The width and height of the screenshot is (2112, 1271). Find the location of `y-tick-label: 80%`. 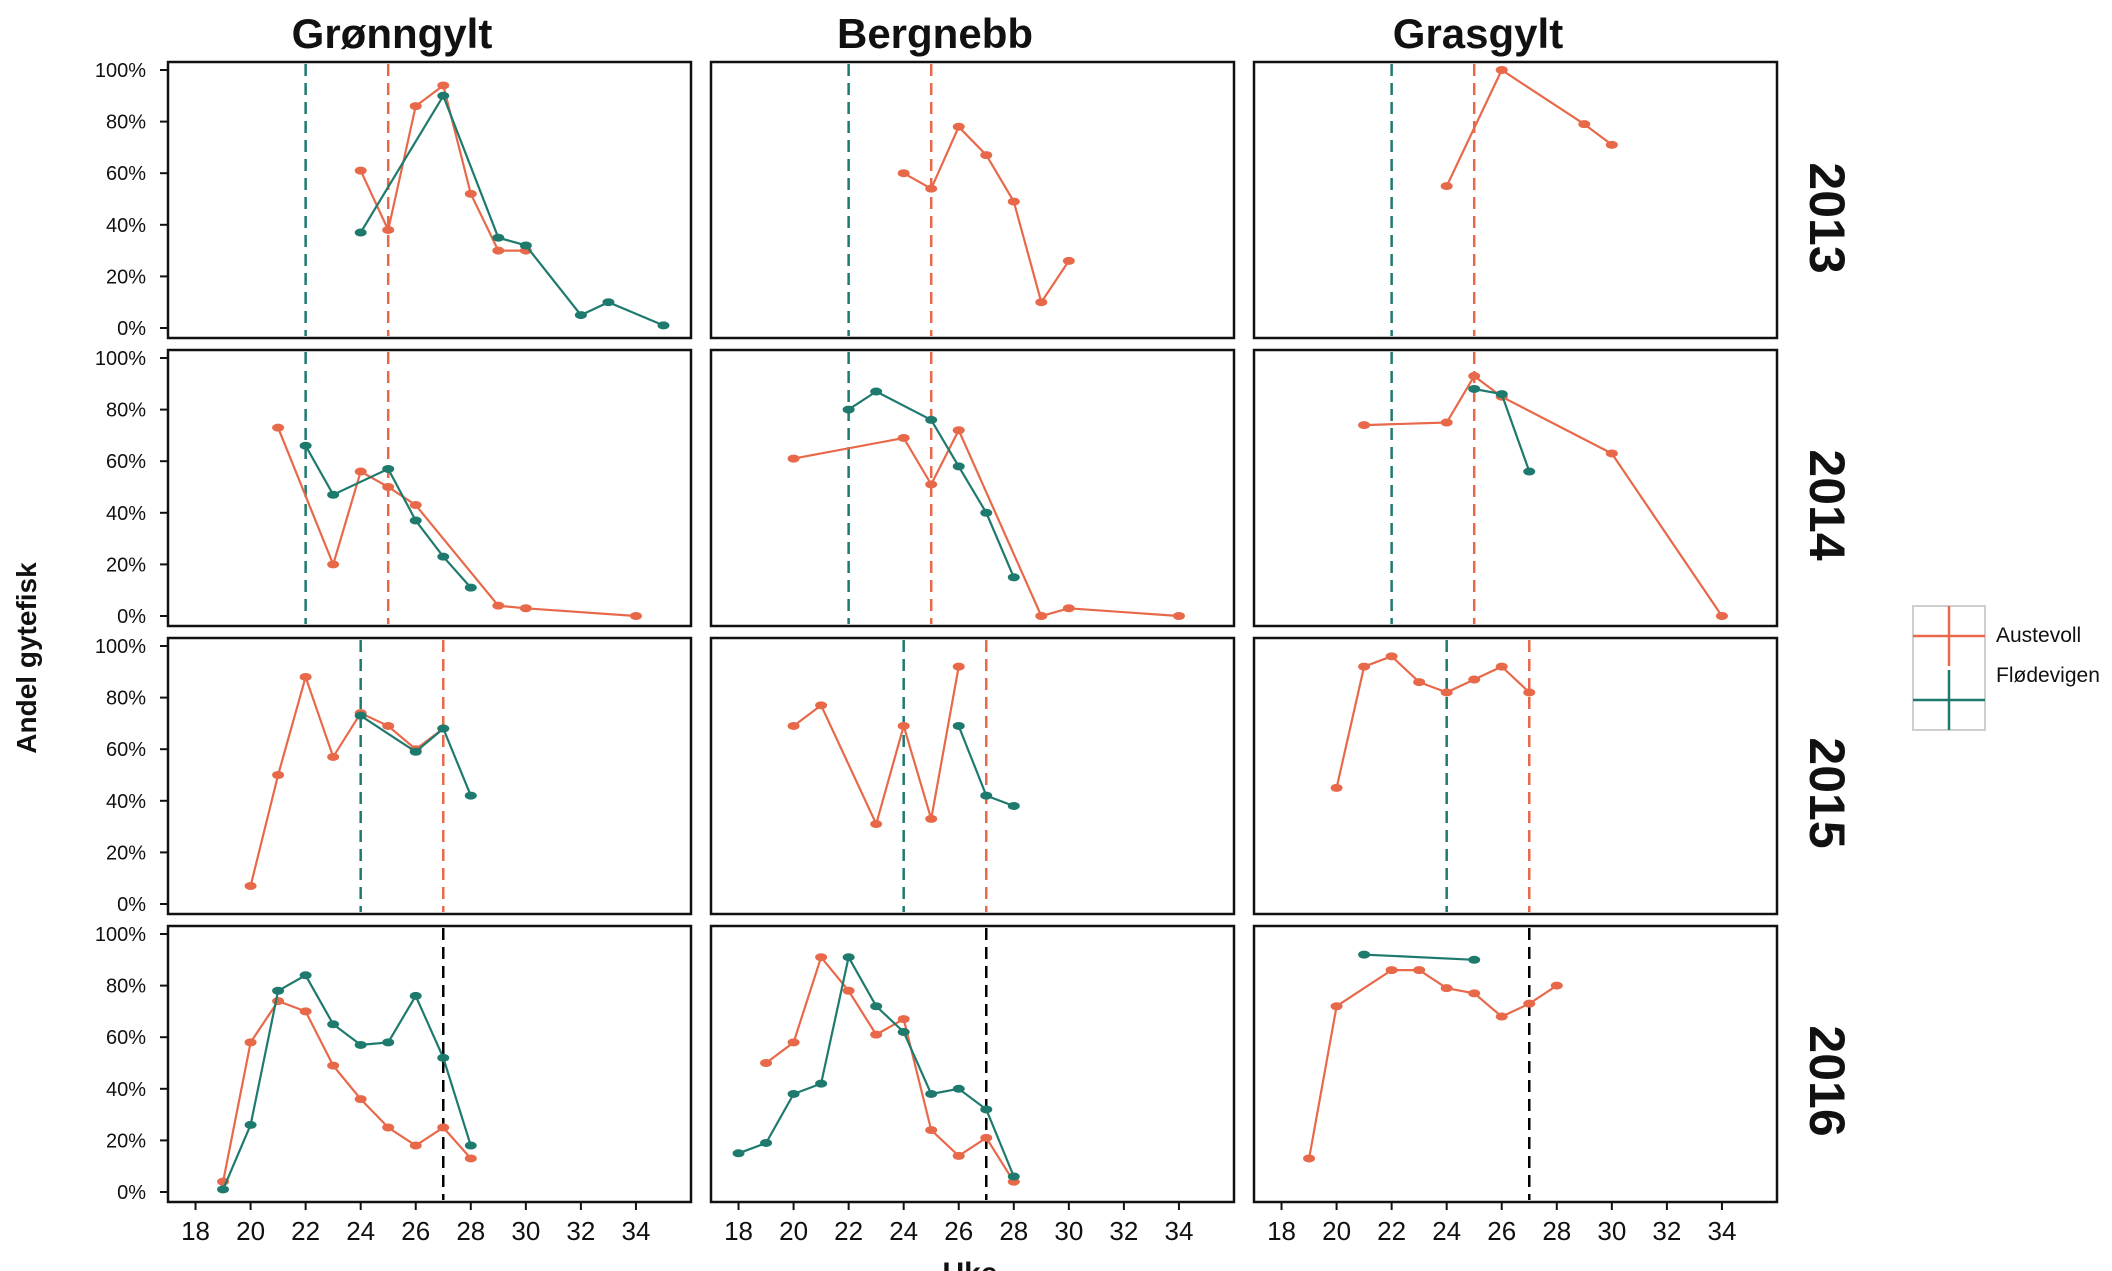

y-tick-label: 80% is located at coordinates (126, 123).